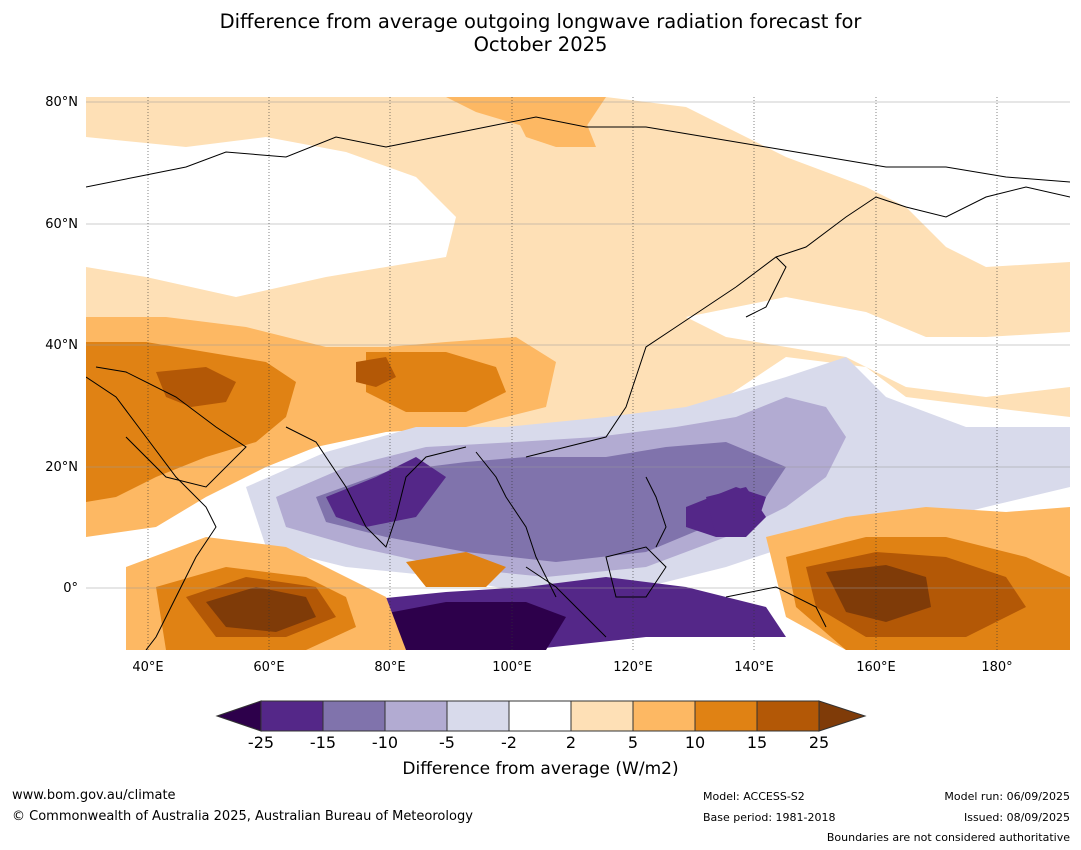 Image resolution: width=1081 pixels, height=850 pixels. What do you see at coordinates (466, 626) in the screenshot?
I see `anomaly-region-negative-extreme` at bounding box center [466, 626].